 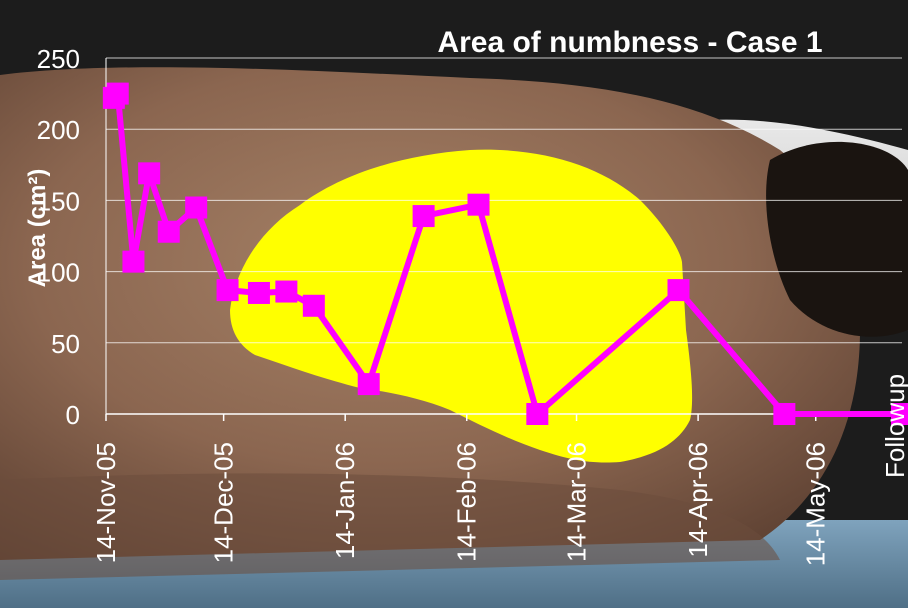 I want to click on x-tick-label: 14-Mar-06, so click(x=577, y=502).